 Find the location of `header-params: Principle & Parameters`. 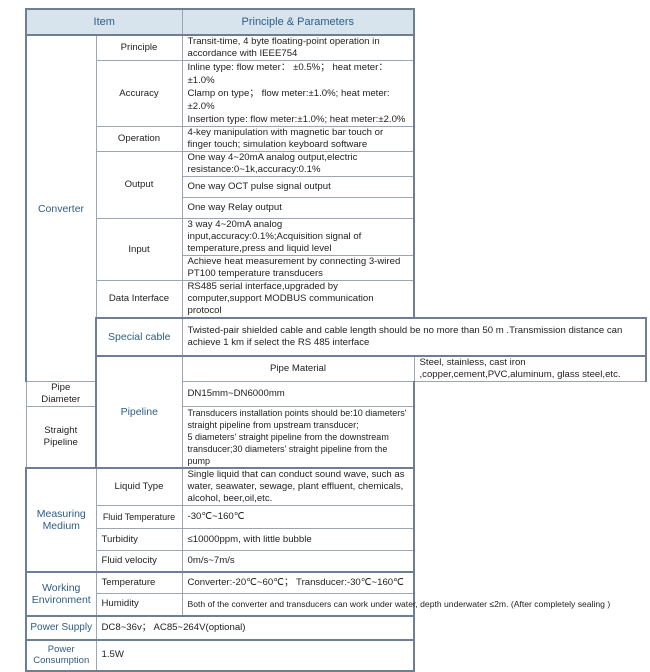

header-params: Principle & Parameters is located at coordinates (298, 22).